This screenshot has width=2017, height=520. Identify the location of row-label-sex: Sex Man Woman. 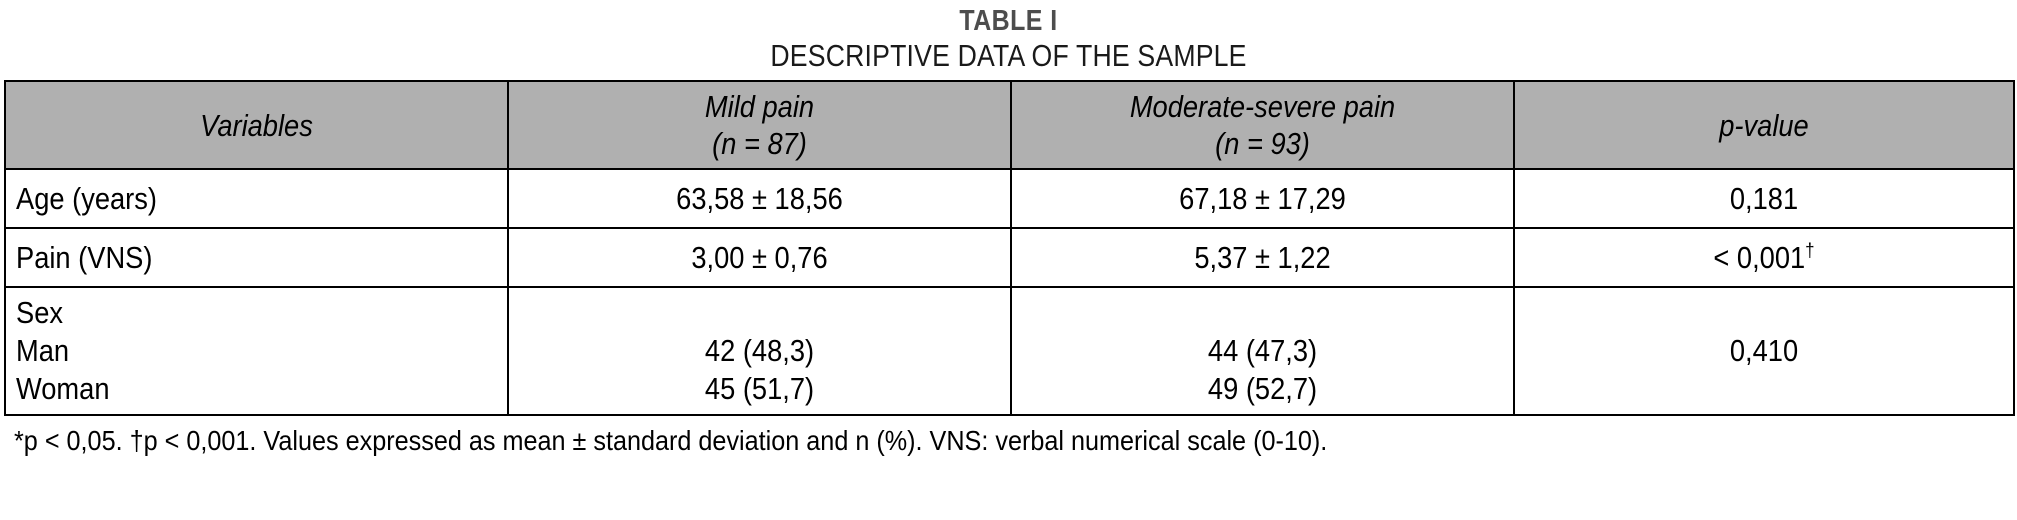
(256, 351).